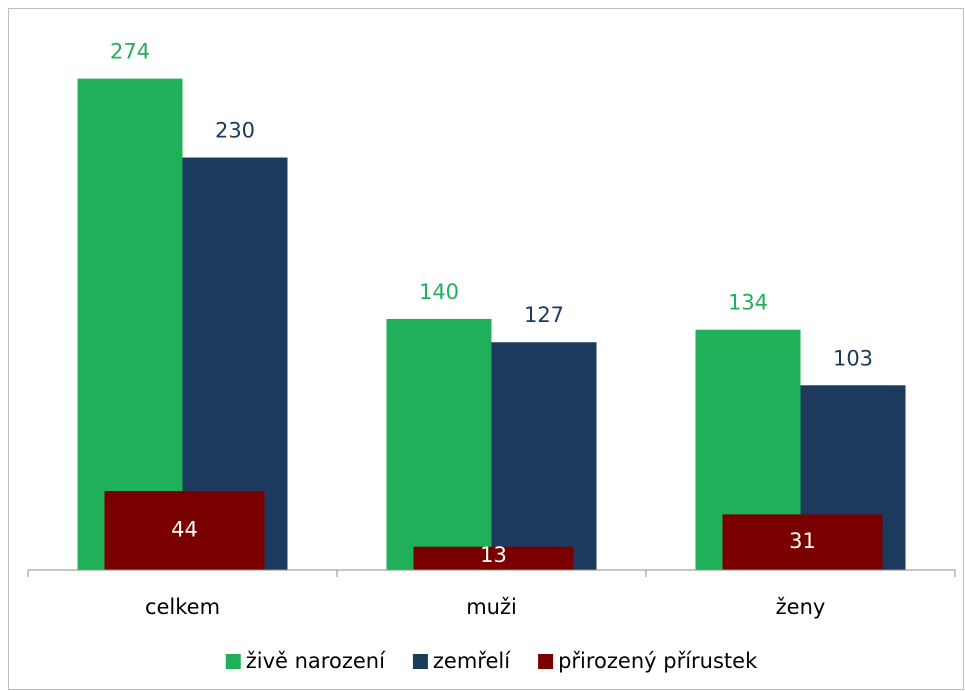 The height and width of the screenshot is (691, 965). What do you see at coordinates (491, 607) in the screenshot?
I see `x-tick-label: muži` at bounding box center [491, 607].